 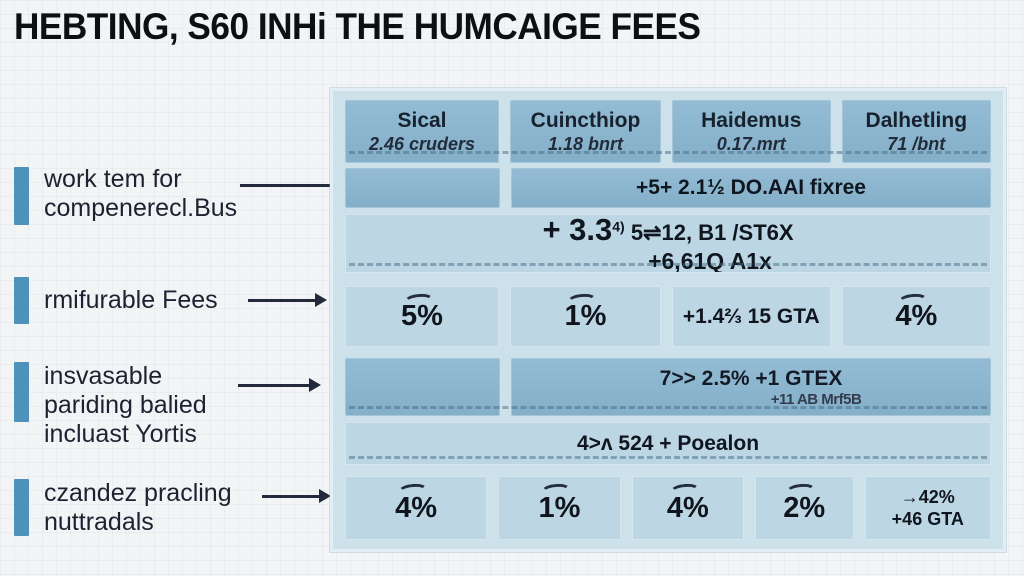 I want to click on legend-label-line: work tem for, so click(x=113, y=179).